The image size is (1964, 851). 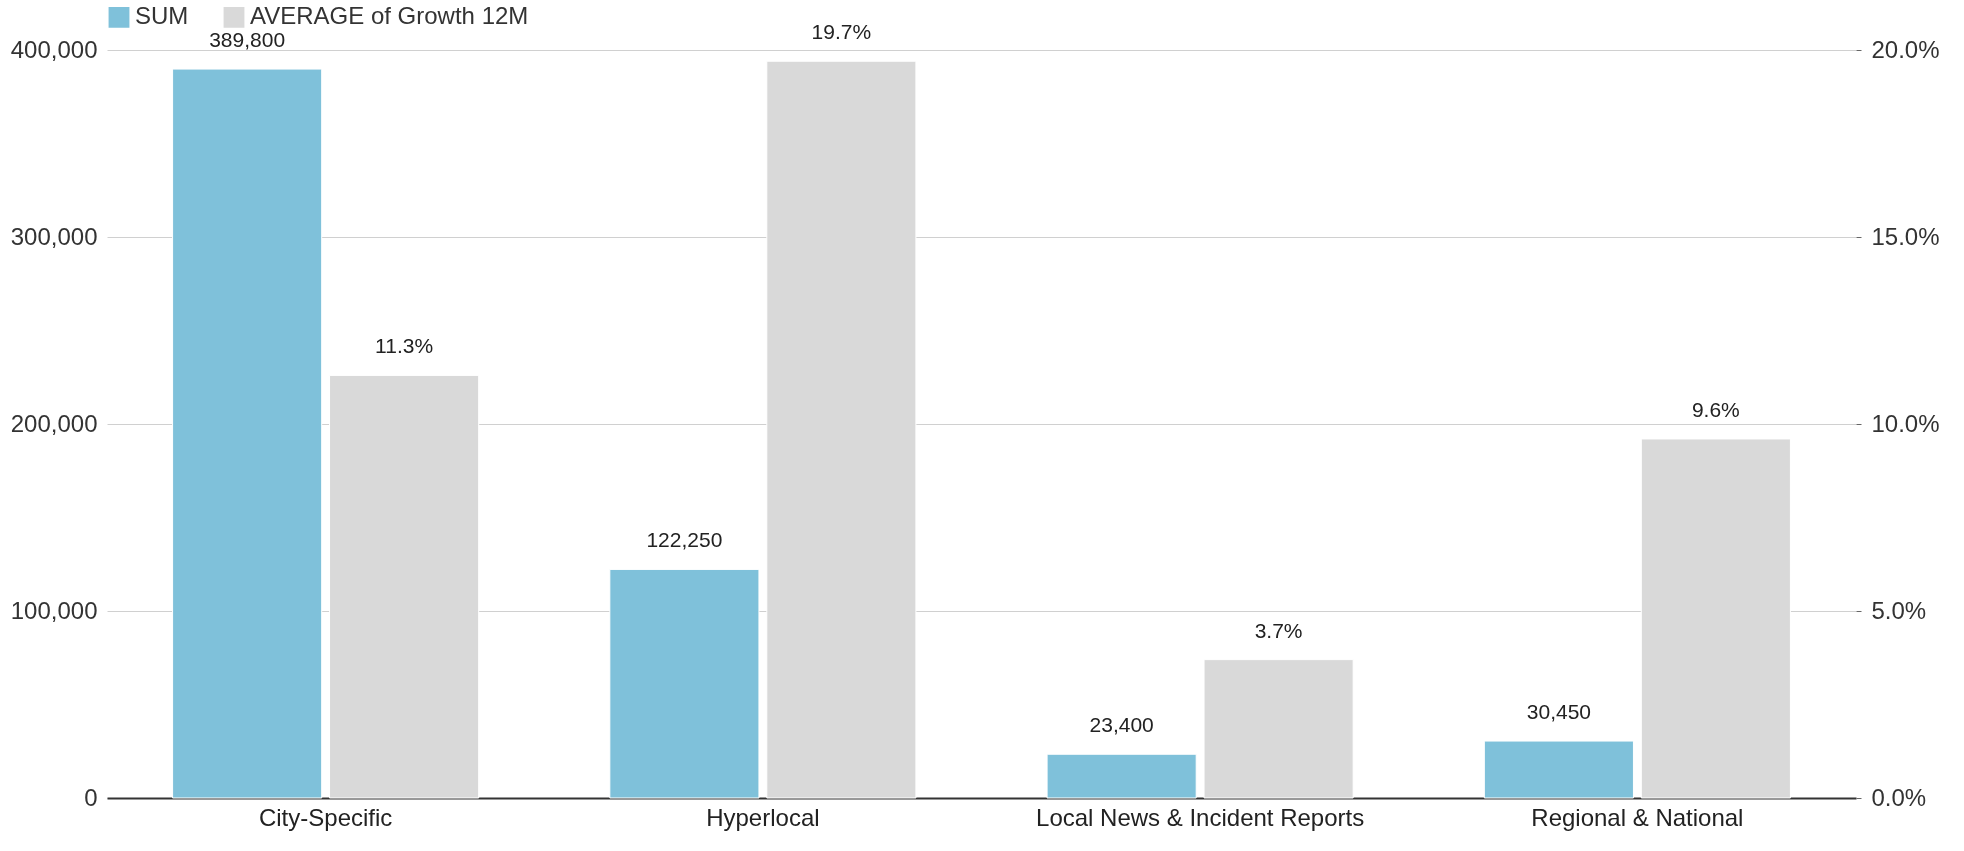 I want to click on y2-tick-label: 10.0%, so click(x=1905, y=423).